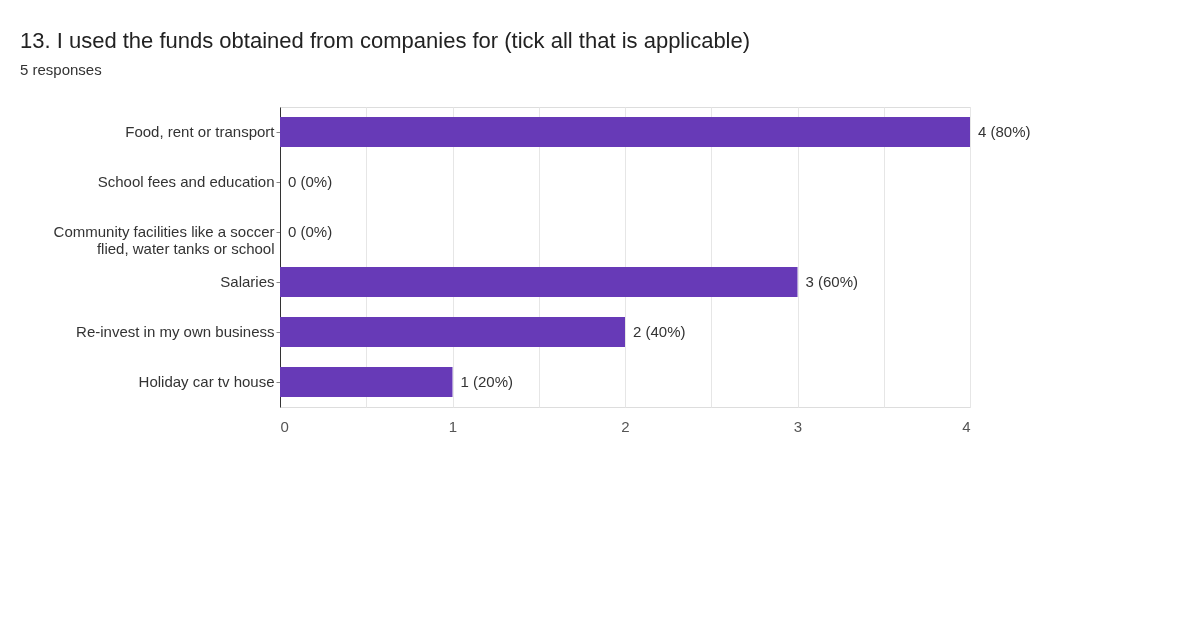 Image resolution: width=1203 pixels, height=617 pixels. What do you see at coordinates (61, 69) in the screenshot?
I see `text: 5 responses` at bounding box center [61, 69].